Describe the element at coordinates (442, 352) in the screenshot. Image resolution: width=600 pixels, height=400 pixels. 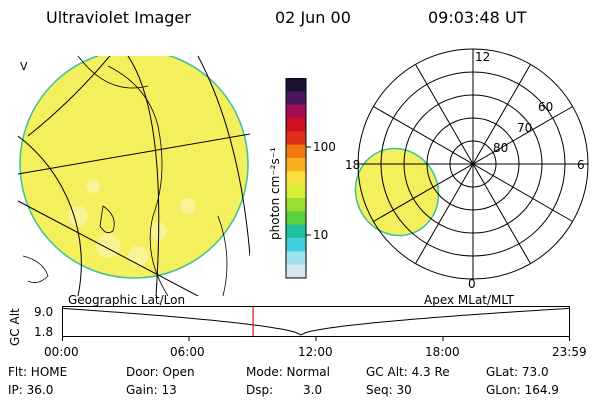
I see `x-tick-1800: 18:00` at that location.